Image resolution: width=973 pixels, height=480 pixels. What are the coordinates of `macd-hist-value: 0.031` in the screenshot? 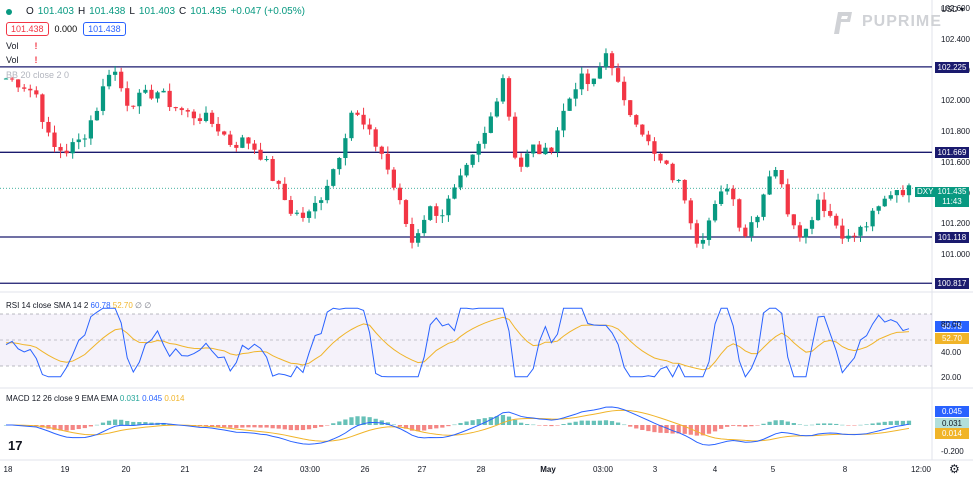 It's located at (129, 398).